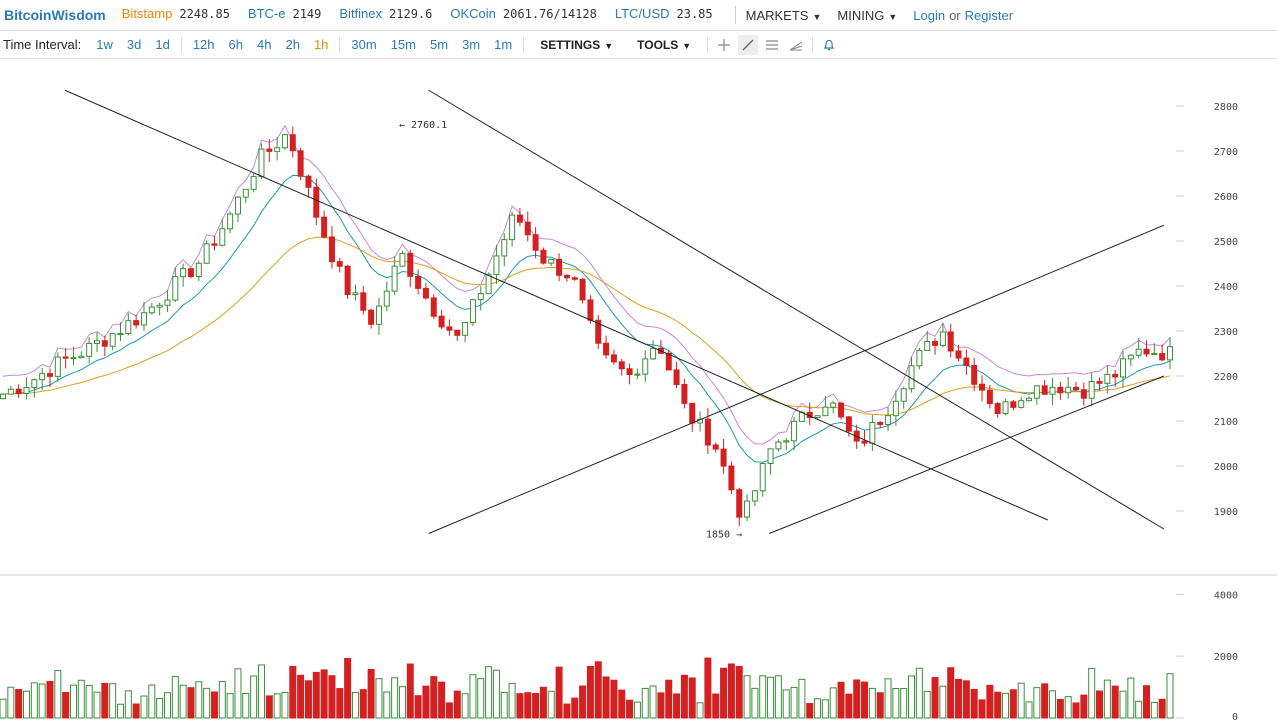 This screenshot has height=727, width=1277. I want to click on brand-logo: BitcoinWisdom, so click(55, 15).